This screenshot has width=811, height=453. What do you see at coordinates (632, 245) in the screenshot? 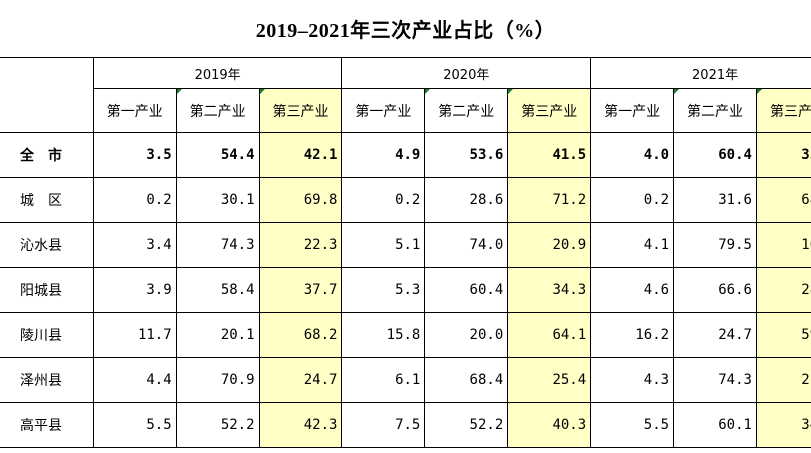
I see `value-cell: 4.1` at bounding box center [632, 245].